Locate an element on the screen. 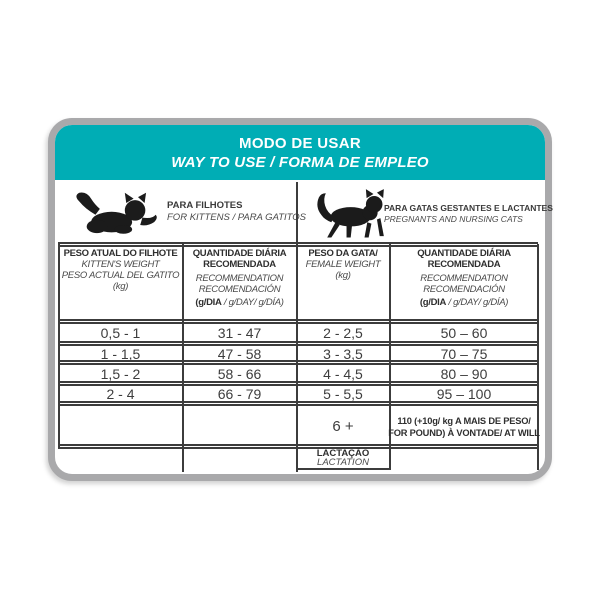 The image size is (600, 600). kitten-silhouette-icon is located at coordinates (116, 214).